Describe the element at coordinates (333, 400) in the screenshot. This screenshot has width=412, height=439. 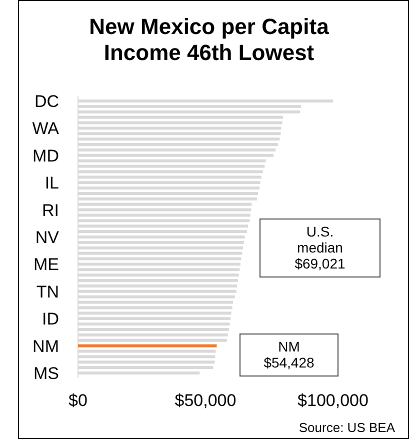
I see `x-tick-label: $100,000` at that location.